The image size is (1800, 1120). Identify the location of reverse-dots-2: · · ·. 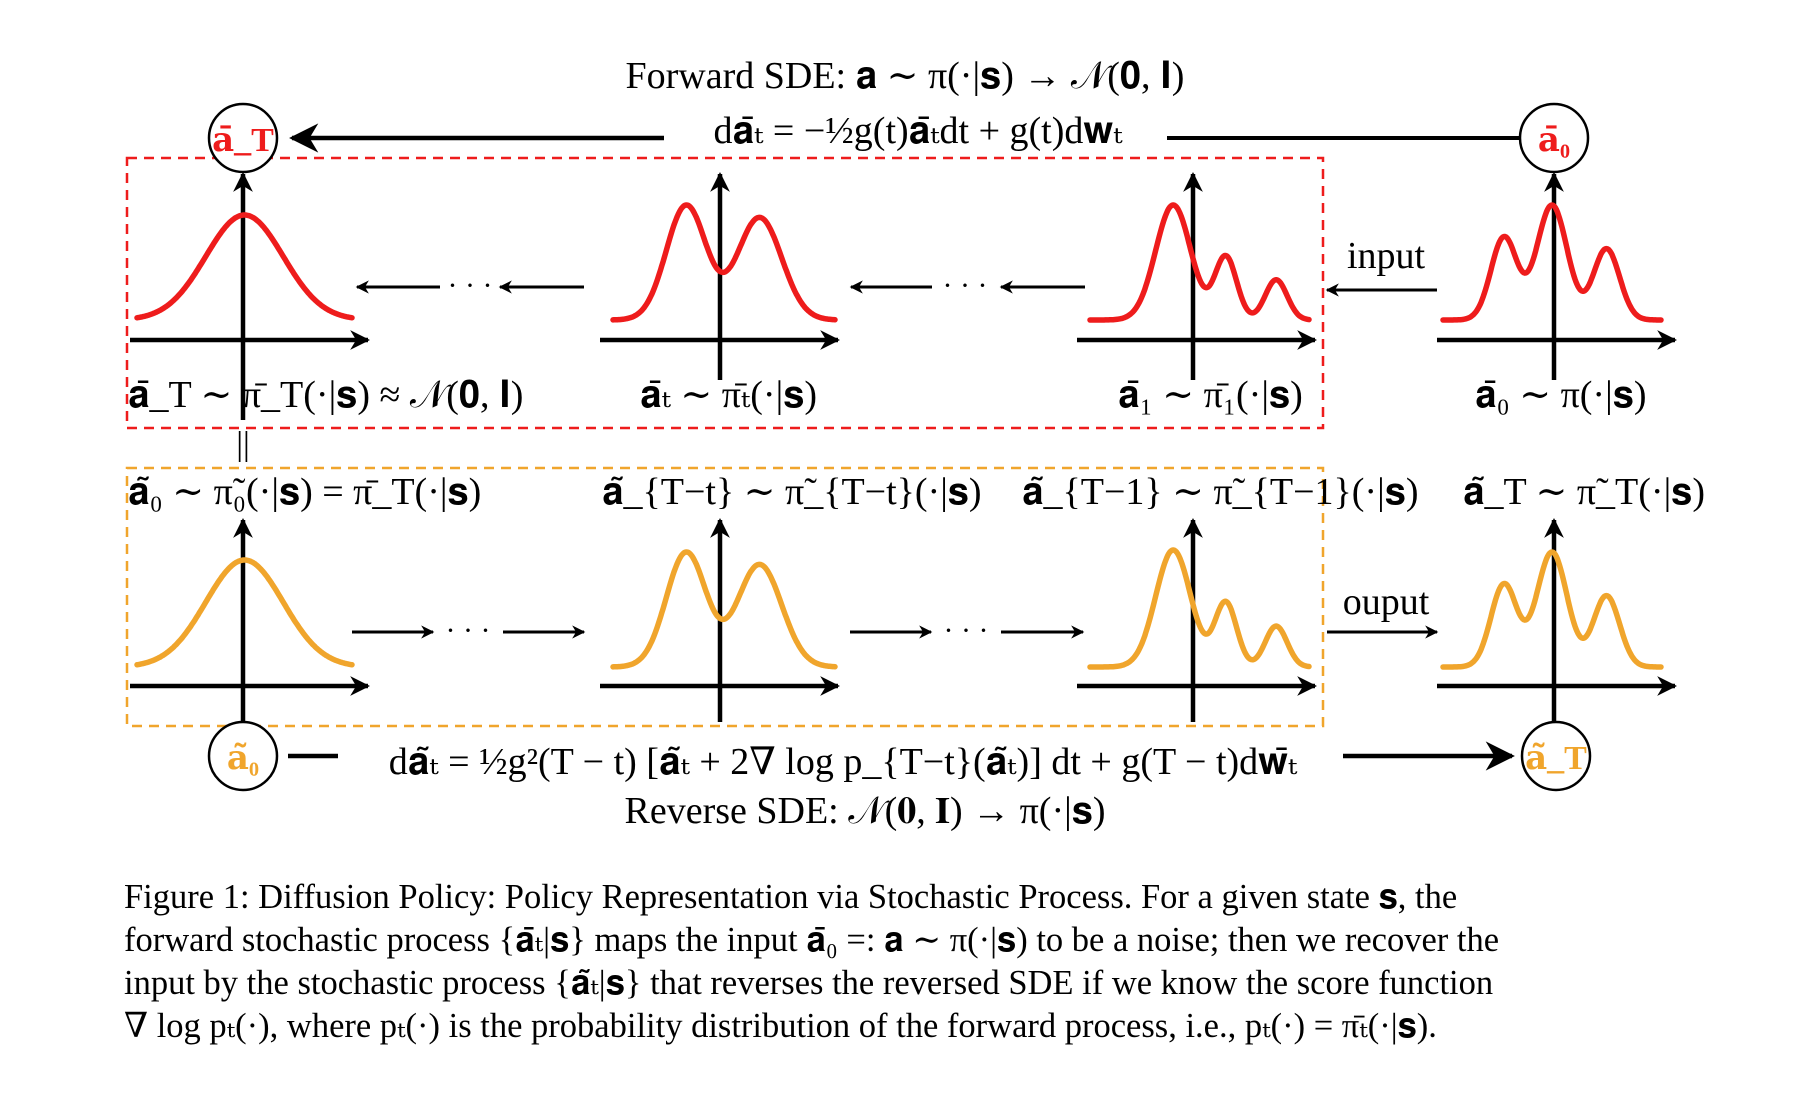
(966, 630).